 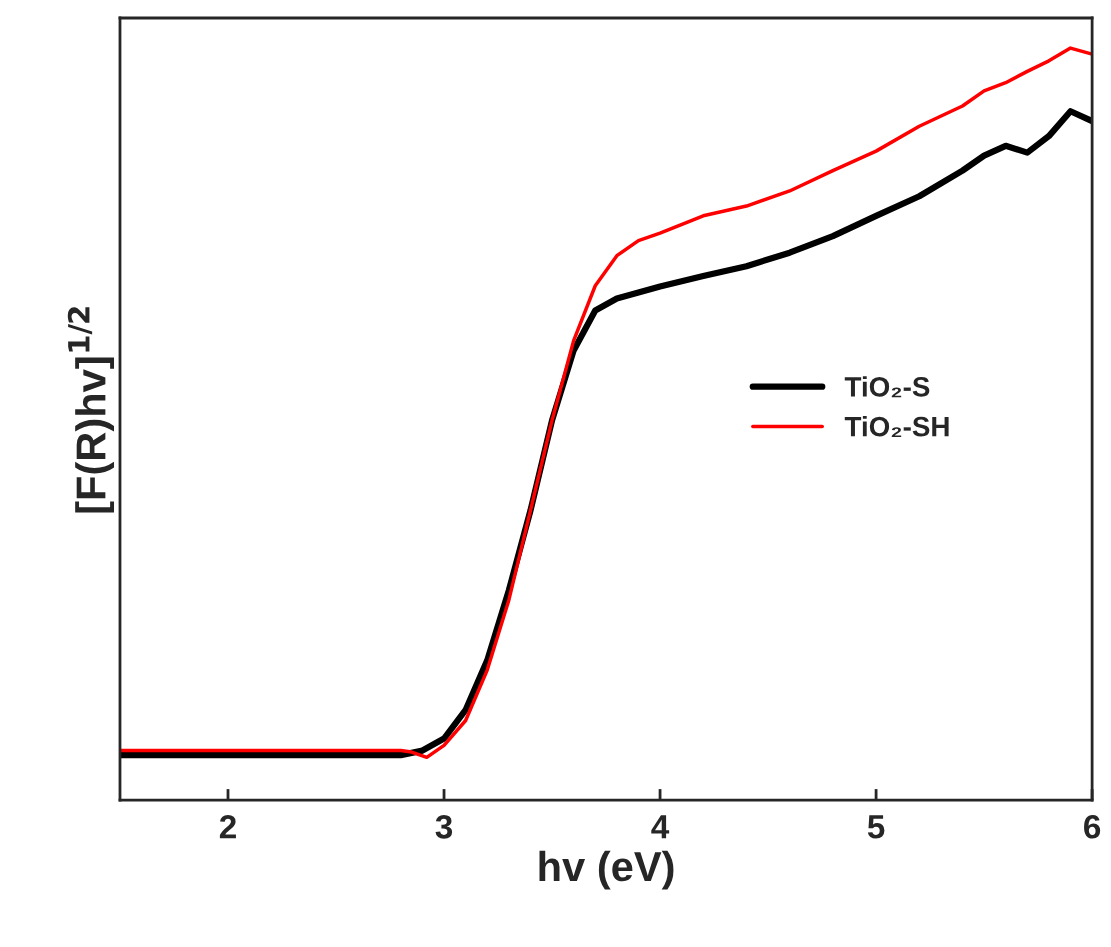 What do you see at coordinates (896, 427) in the screenshot?
I see `legend-label: TiO₂-SH` at bounding box center [896, 427].